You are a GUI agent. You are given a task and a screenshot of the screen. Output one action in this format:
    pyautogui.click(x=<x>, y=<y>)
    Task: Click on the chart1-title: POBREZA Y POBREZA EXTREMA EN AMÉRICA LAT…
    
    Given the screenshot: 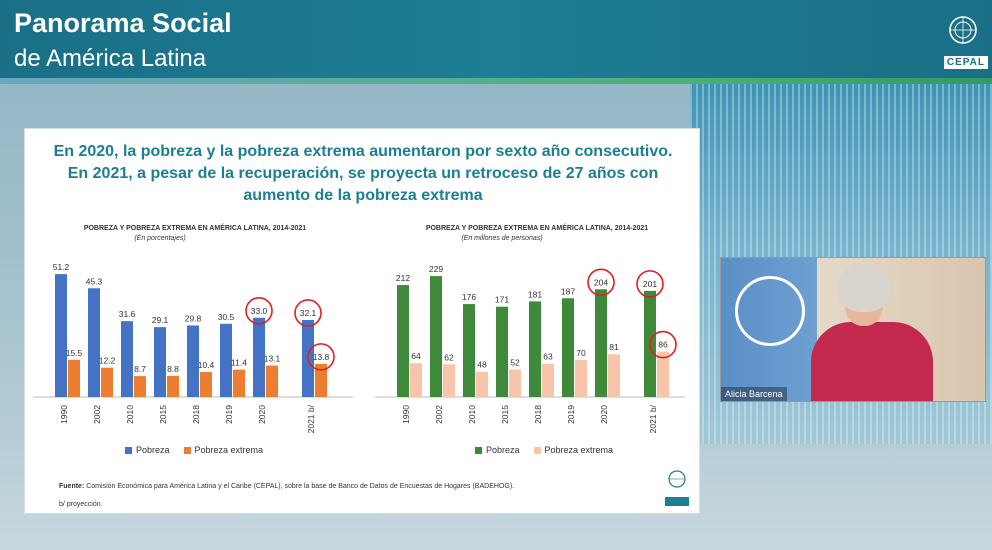 What is the action you would take?
    pyautogui.click(x=195, y=228)
    